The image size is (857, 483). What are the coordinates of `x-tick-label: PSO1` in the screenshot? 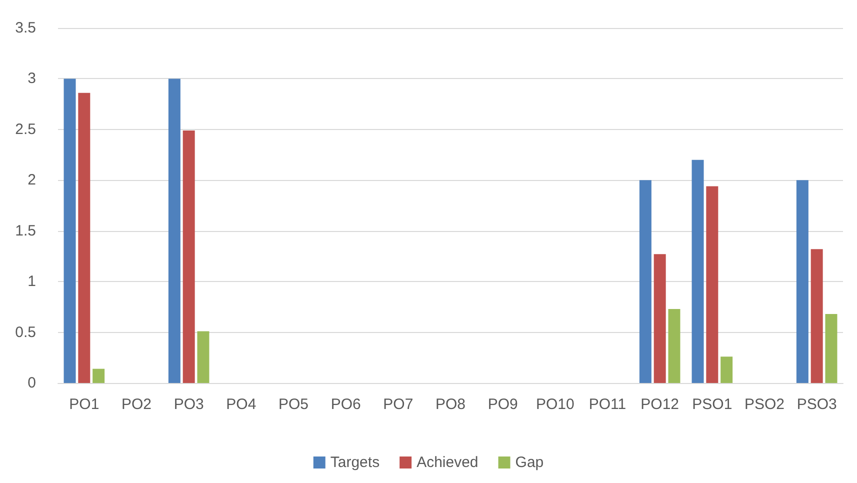 It's located at (712, 404).